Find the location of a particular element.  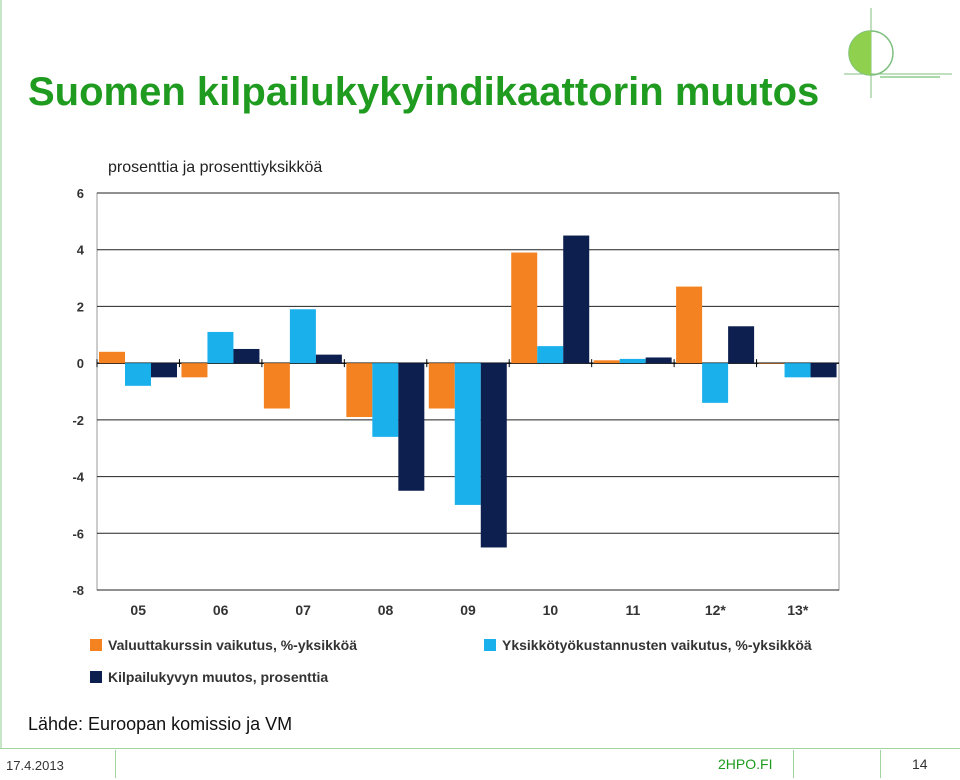

x-tick-label: 13* is located at coordinates (798, 610).